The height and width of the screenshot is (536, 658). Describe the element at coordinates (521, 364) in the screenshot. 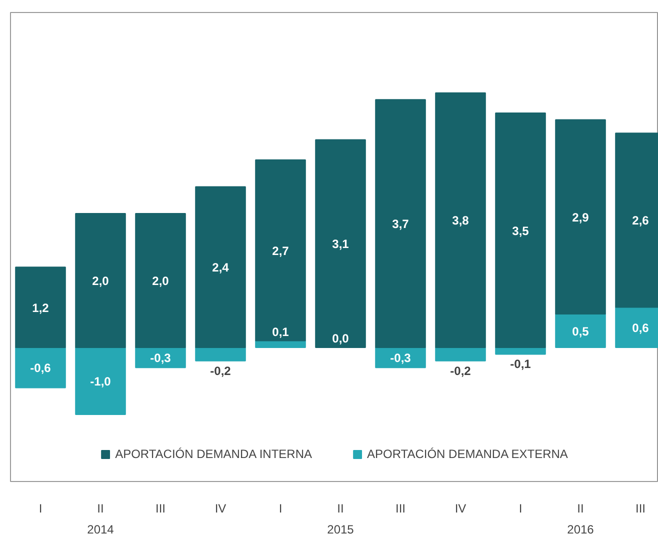

I see `data-label: -0,1` at that location.